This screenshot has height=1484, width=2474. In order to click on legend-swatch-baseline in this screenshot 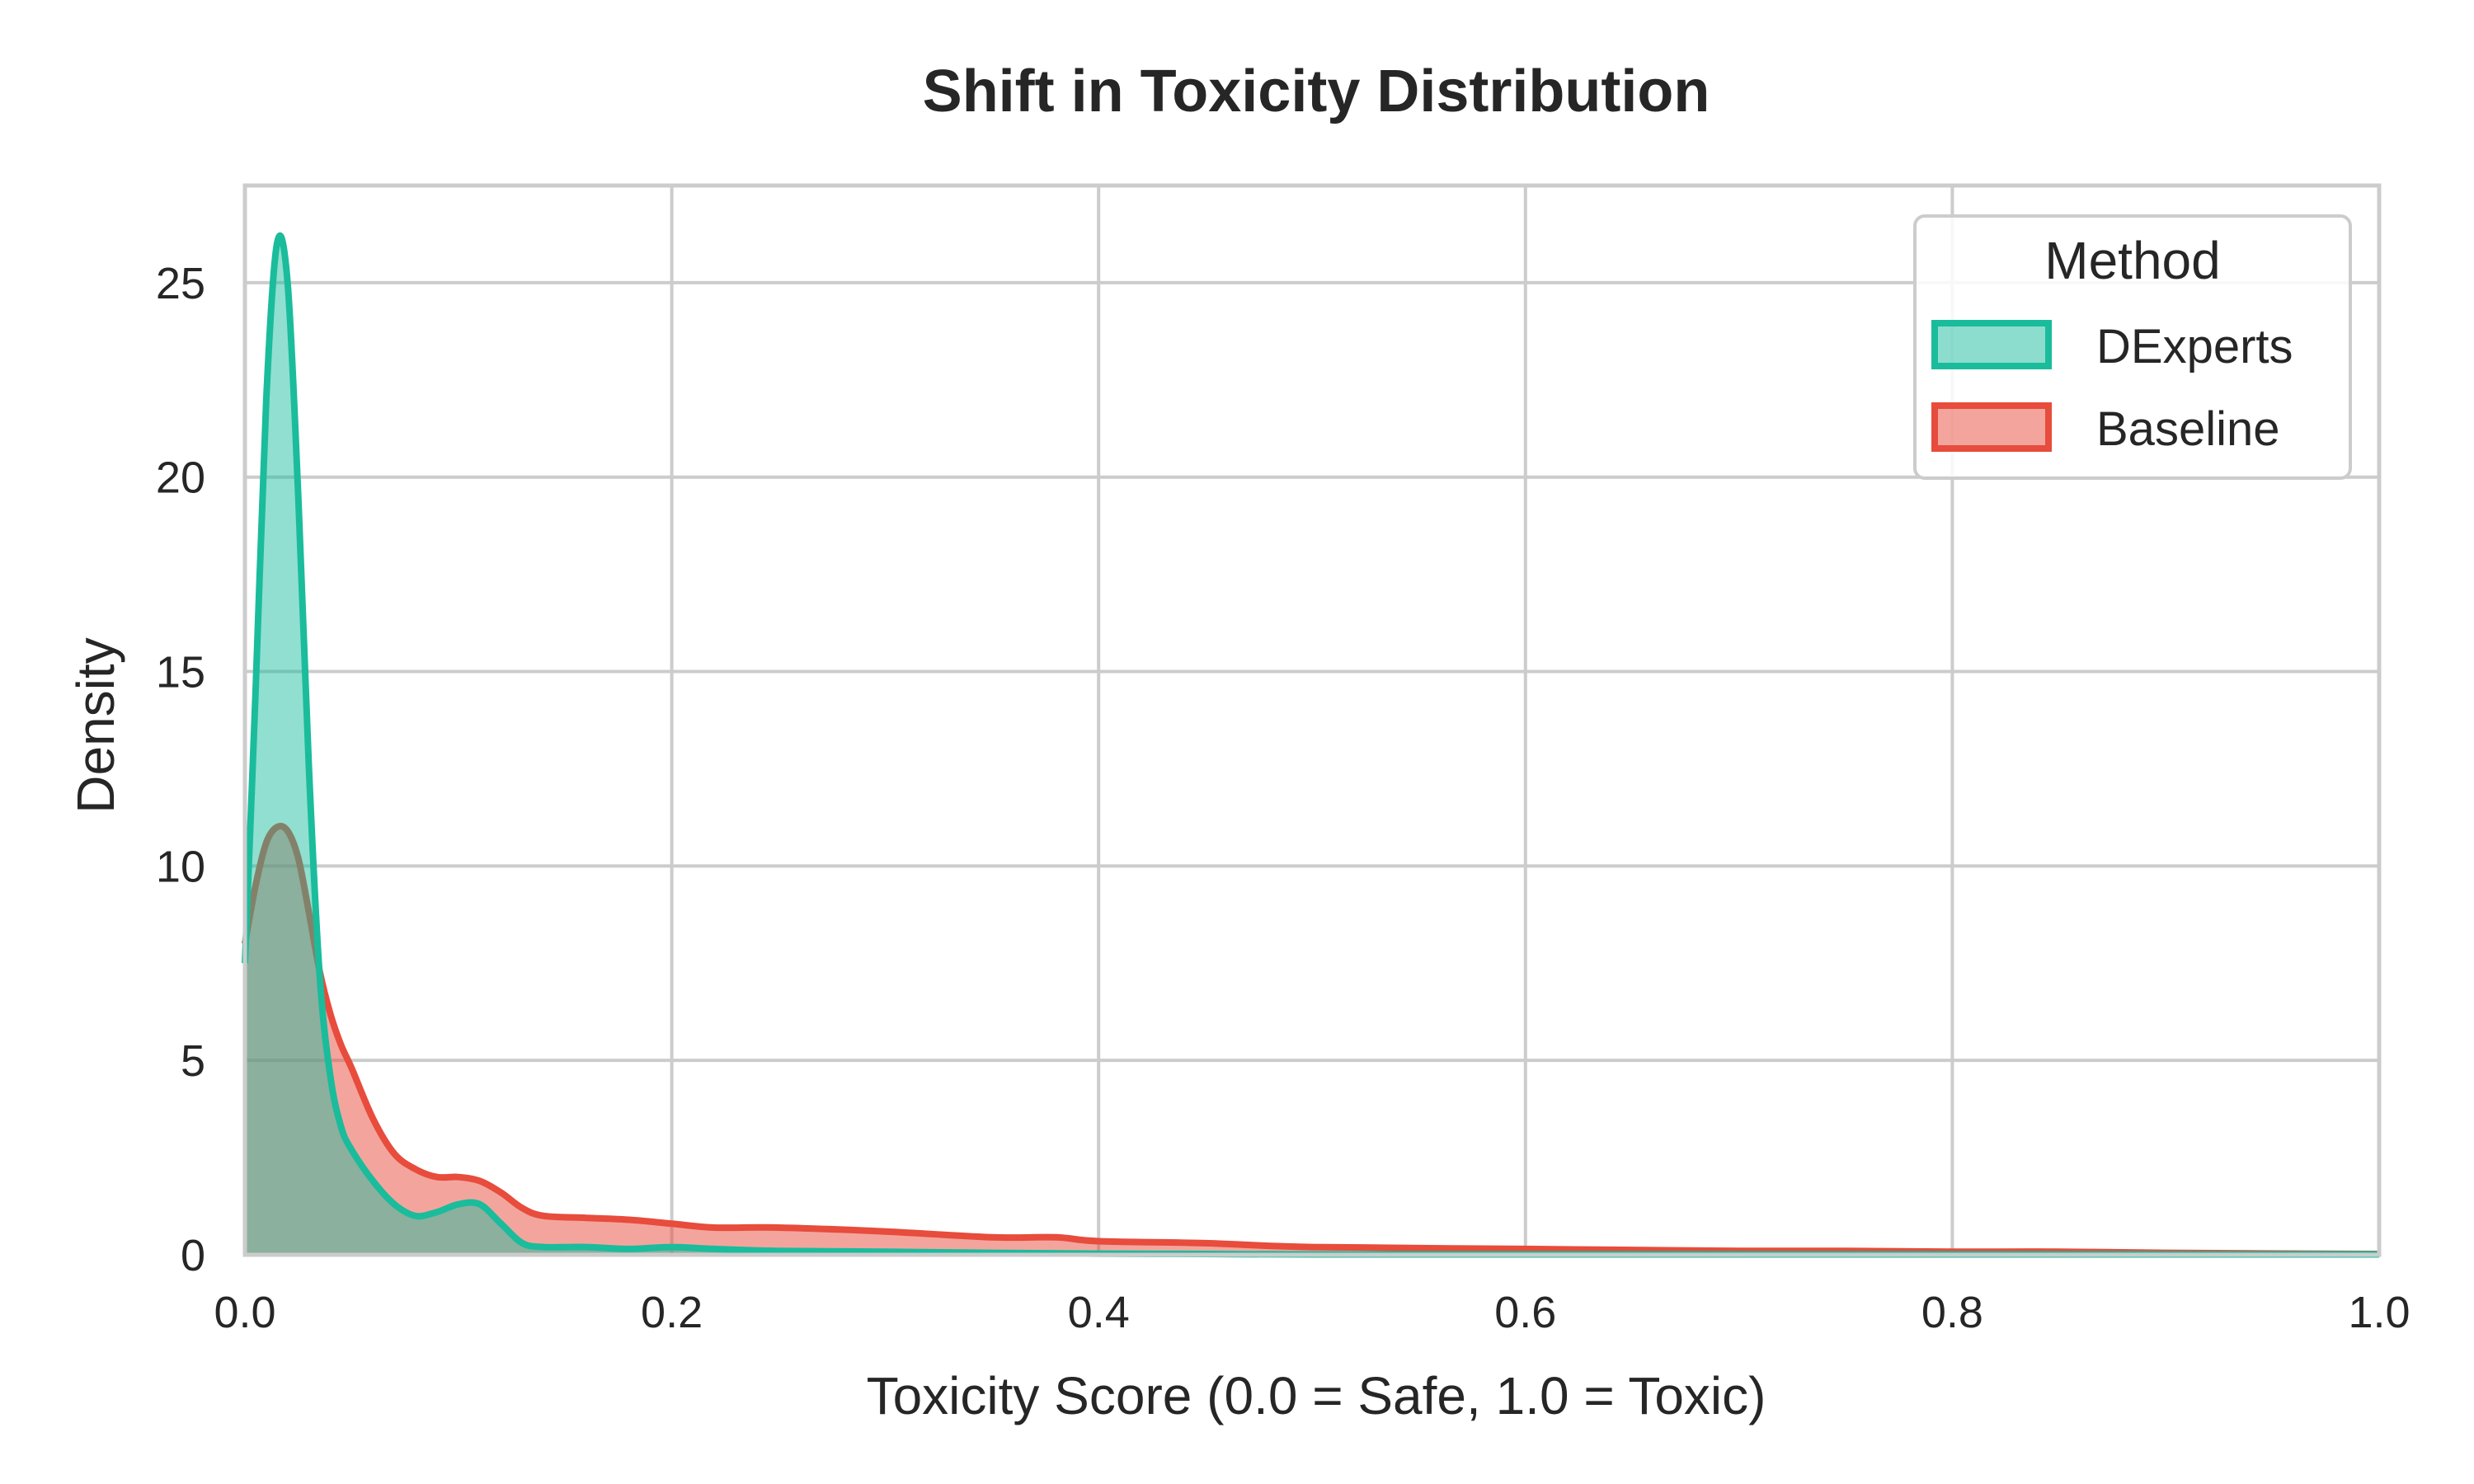, I will do `click(1991, 427)`.